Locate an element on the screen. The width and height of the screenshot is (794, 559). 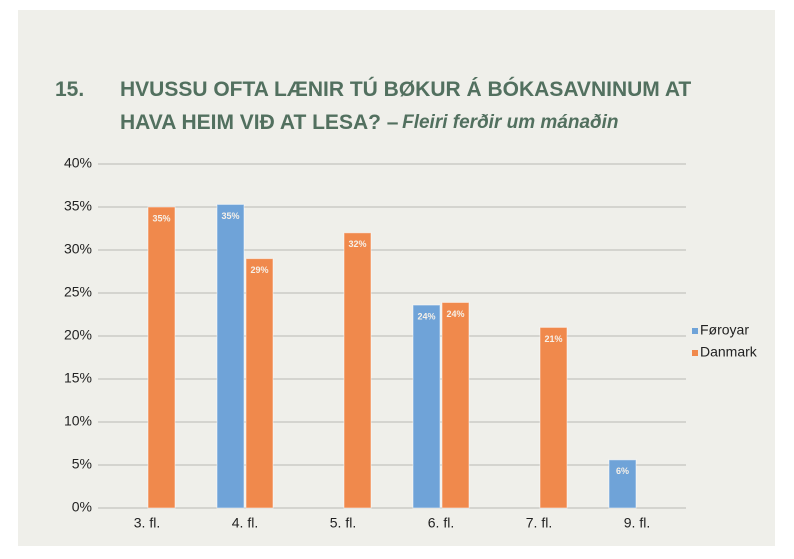
y-tick-label: 30% is located at coordinates (78, 249).